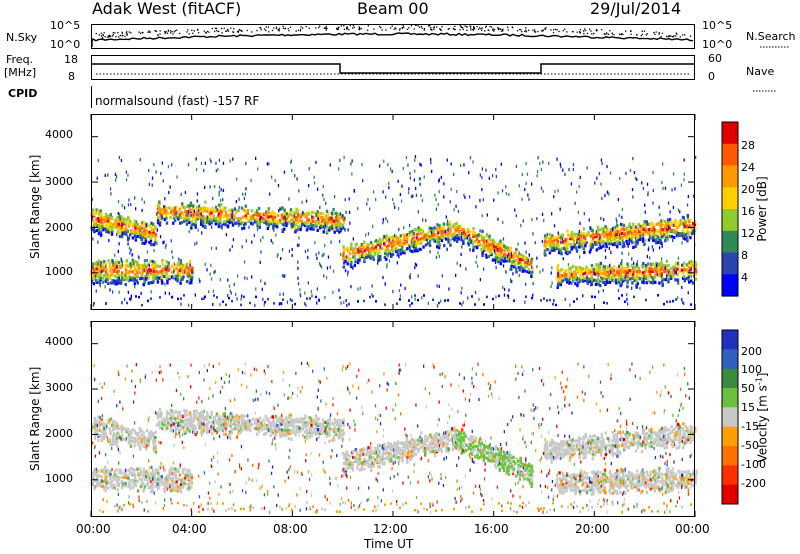 Image resolution: width=800 pixels, height=554 pixels. Describe the element at coordinates (744, 255) in the screenshot. I see `power-cbar-tick-8: 8` at that location.